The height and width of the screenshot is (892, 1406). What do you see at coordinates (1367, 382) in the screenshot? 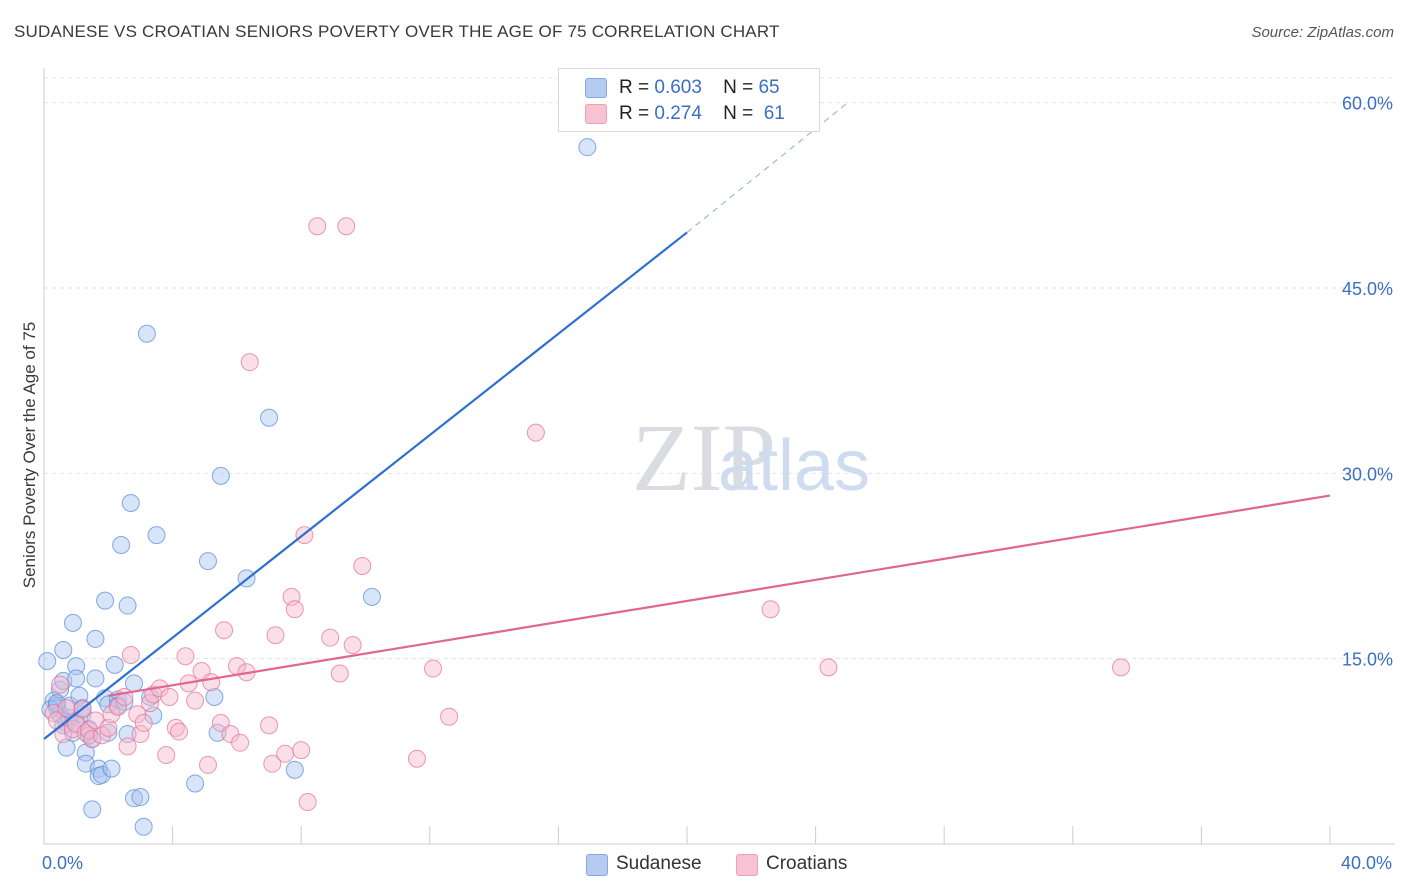
I see `y-tick-labels: 15.0% 30.0% 45.0% 60.0%` at bounding box center [1367, 382].